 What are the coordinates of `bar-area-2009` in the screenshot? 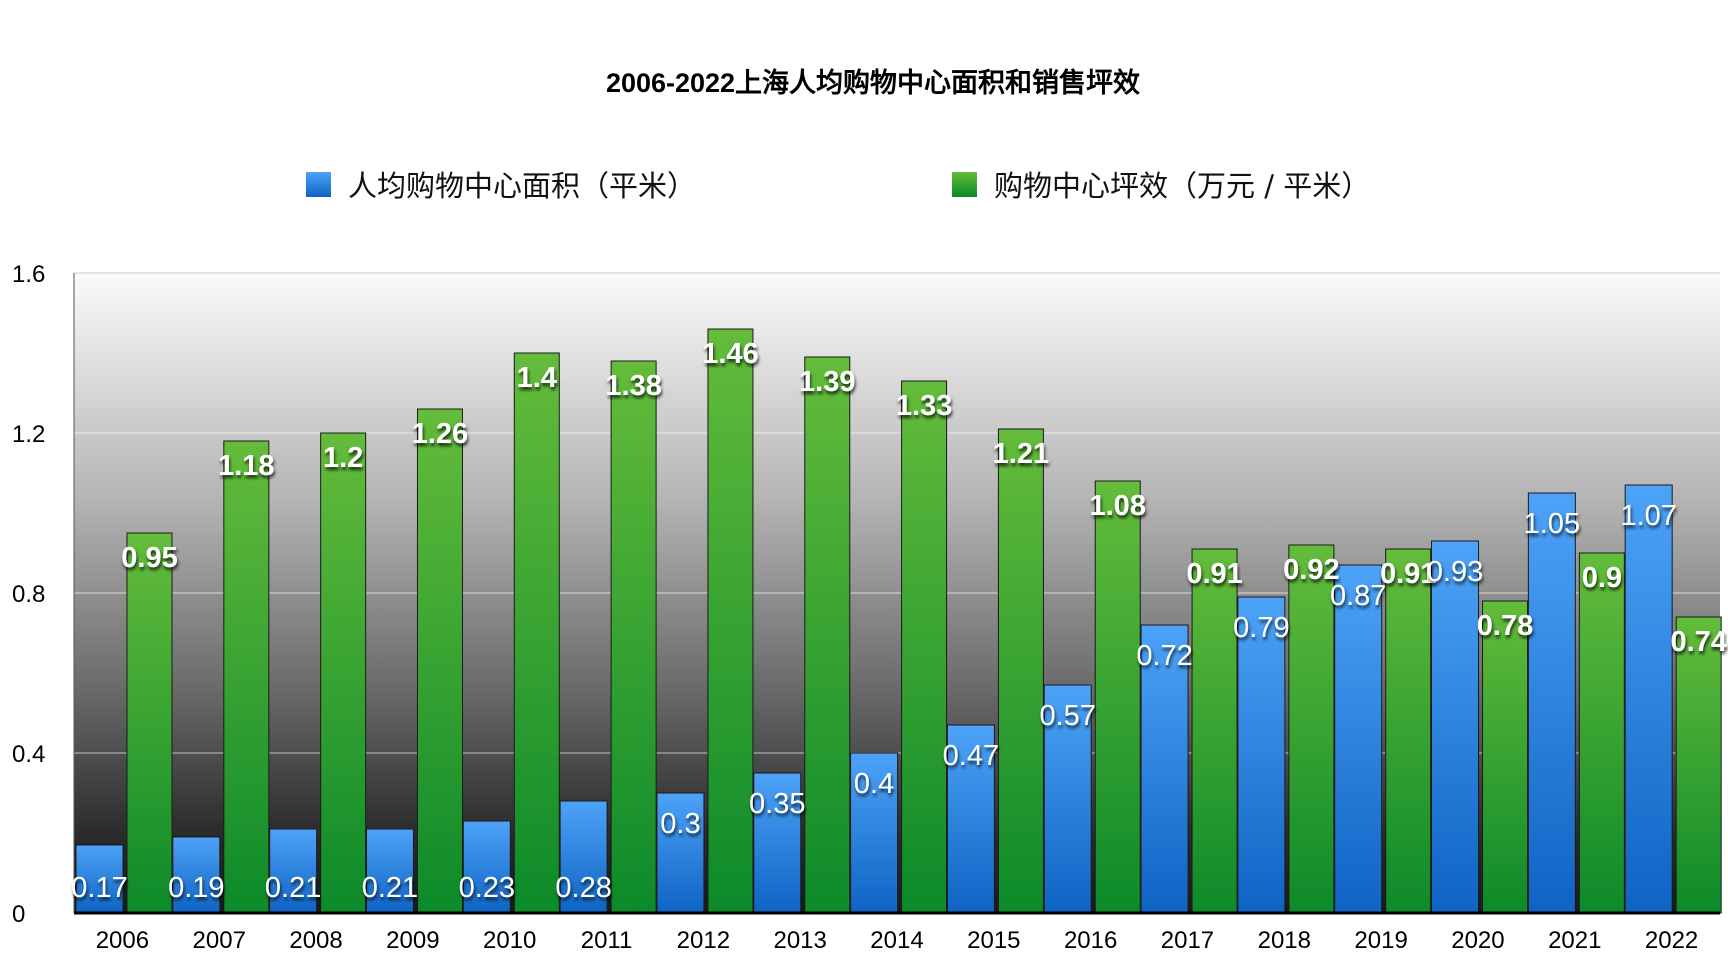 It's located at (389, 871).